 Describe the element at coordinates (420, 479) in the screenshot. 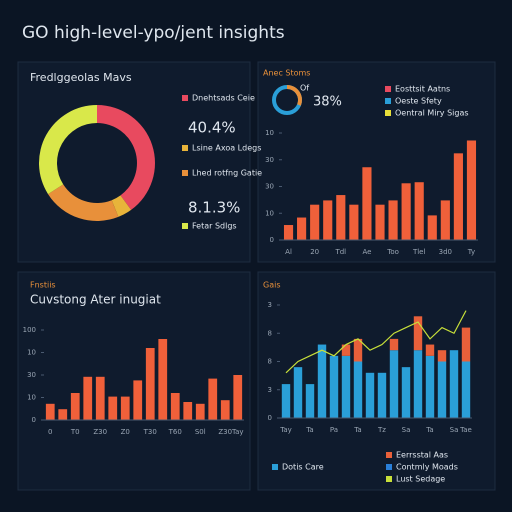

I see `legend-label: Lust Sedage` at that location.